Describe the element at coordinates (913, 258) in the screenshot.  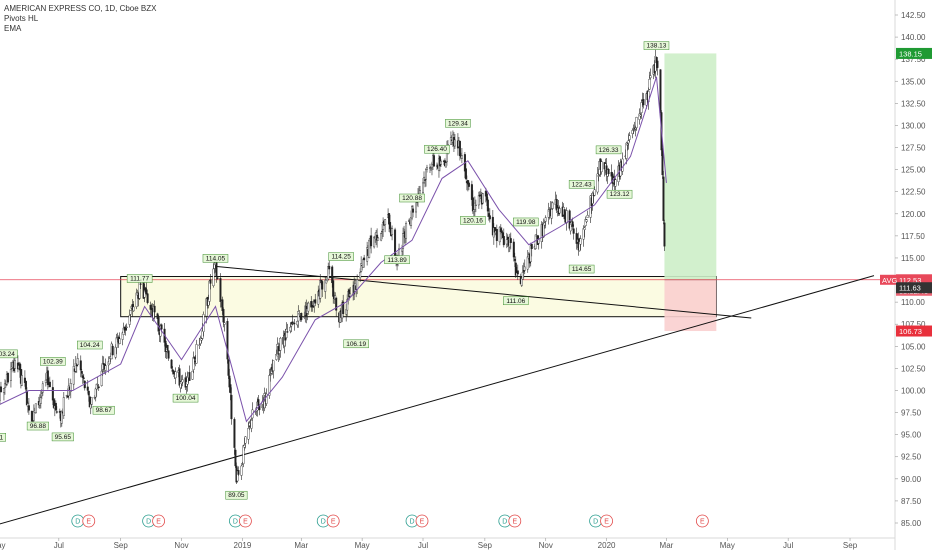
I see `y-tick-label: 115.00` at that location.